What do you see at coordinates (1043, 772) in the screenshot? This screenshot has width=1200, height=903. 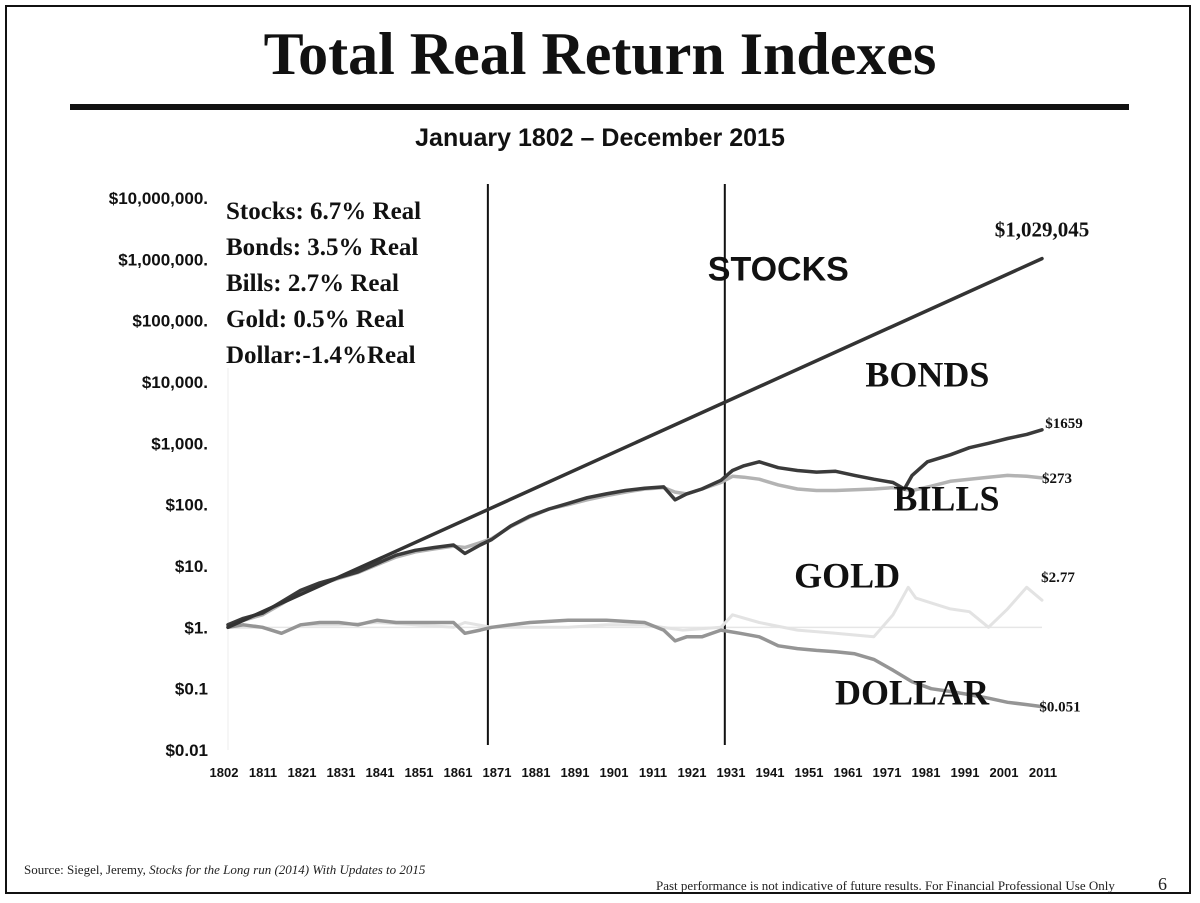 I see `x-tick-label: 2011` at bounding box center [1043, 772].